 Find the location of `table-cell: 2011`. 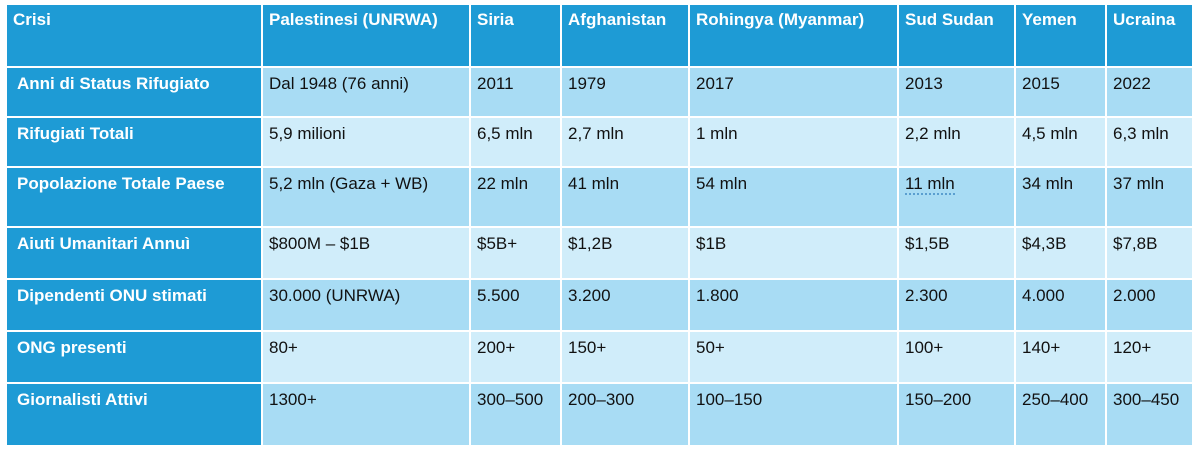

table-cell: 2011 is located at coordinates (515, 92).